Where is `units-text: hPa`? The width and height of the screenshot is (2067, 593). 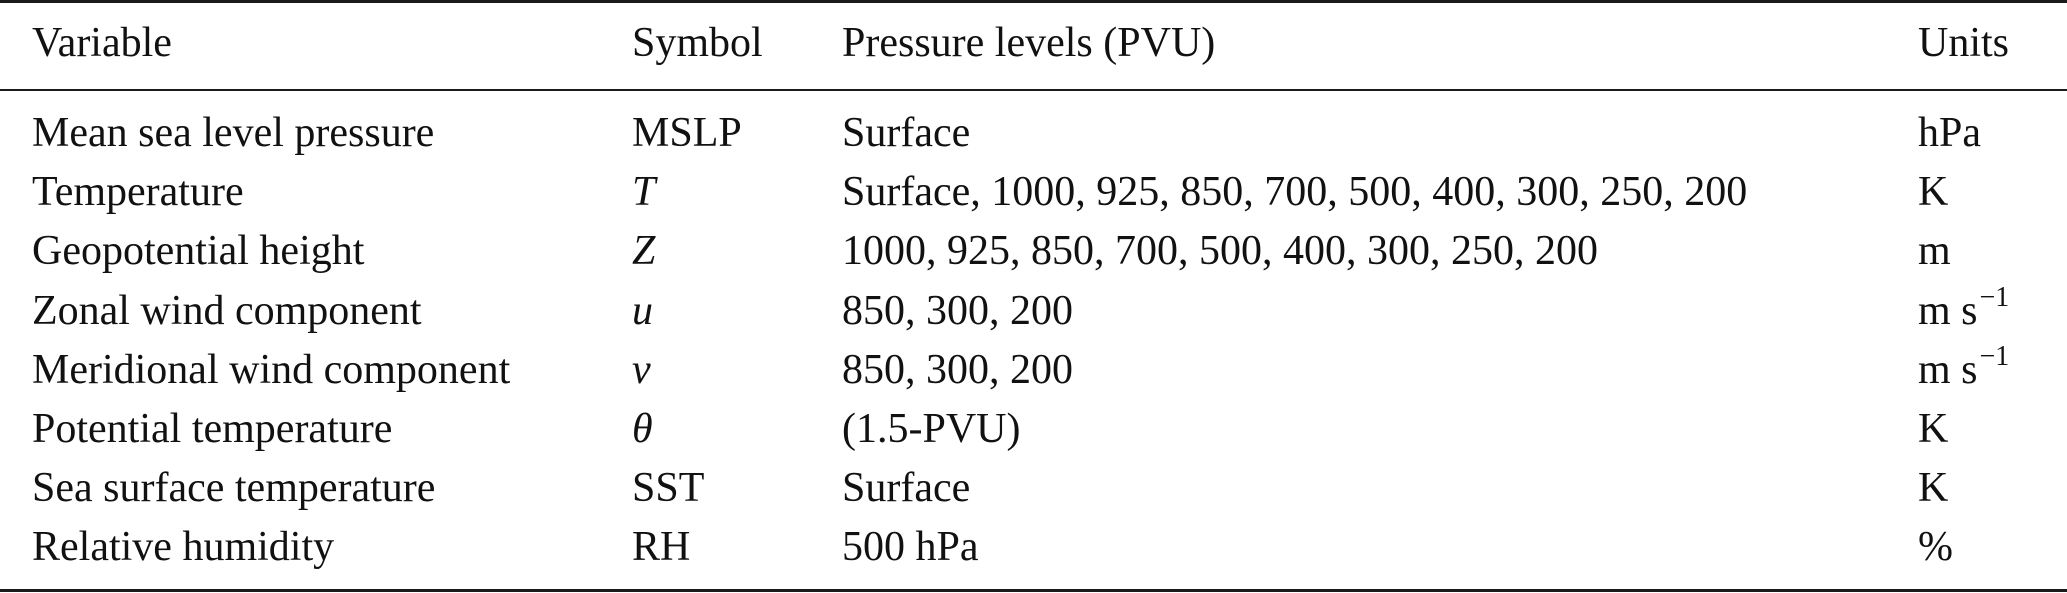
units-text: hPa is located at coordinates (1949, 133).